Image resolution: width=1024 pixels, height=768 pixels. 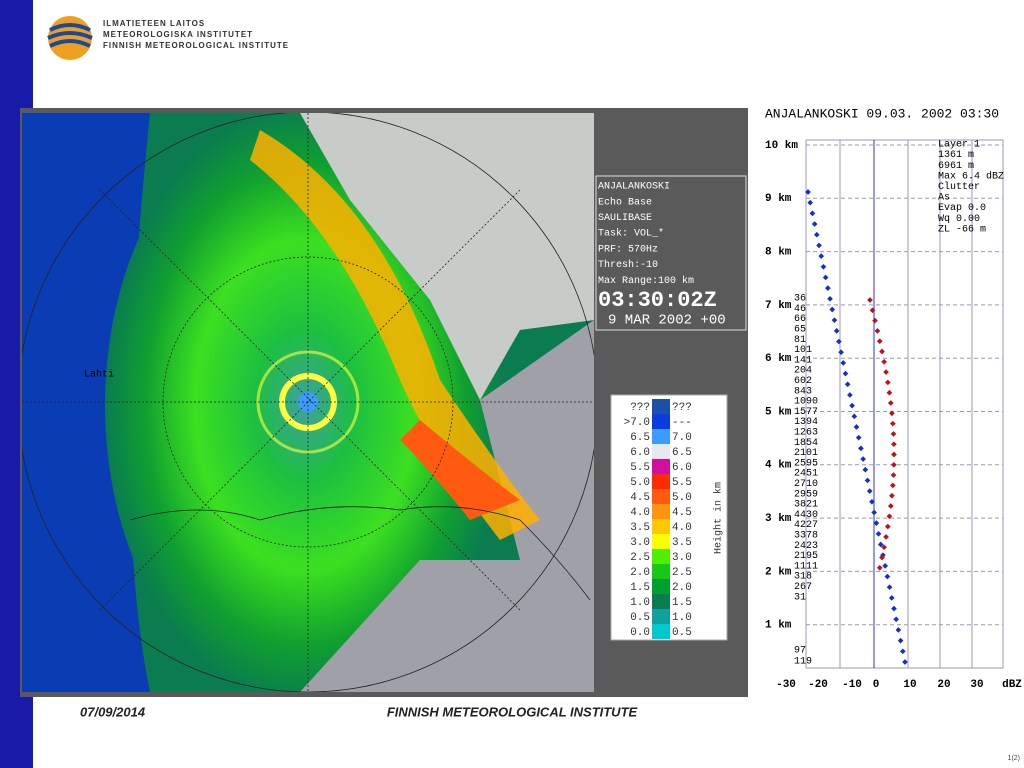 I want to click on side-number: 81, so click(x=800, y=340).